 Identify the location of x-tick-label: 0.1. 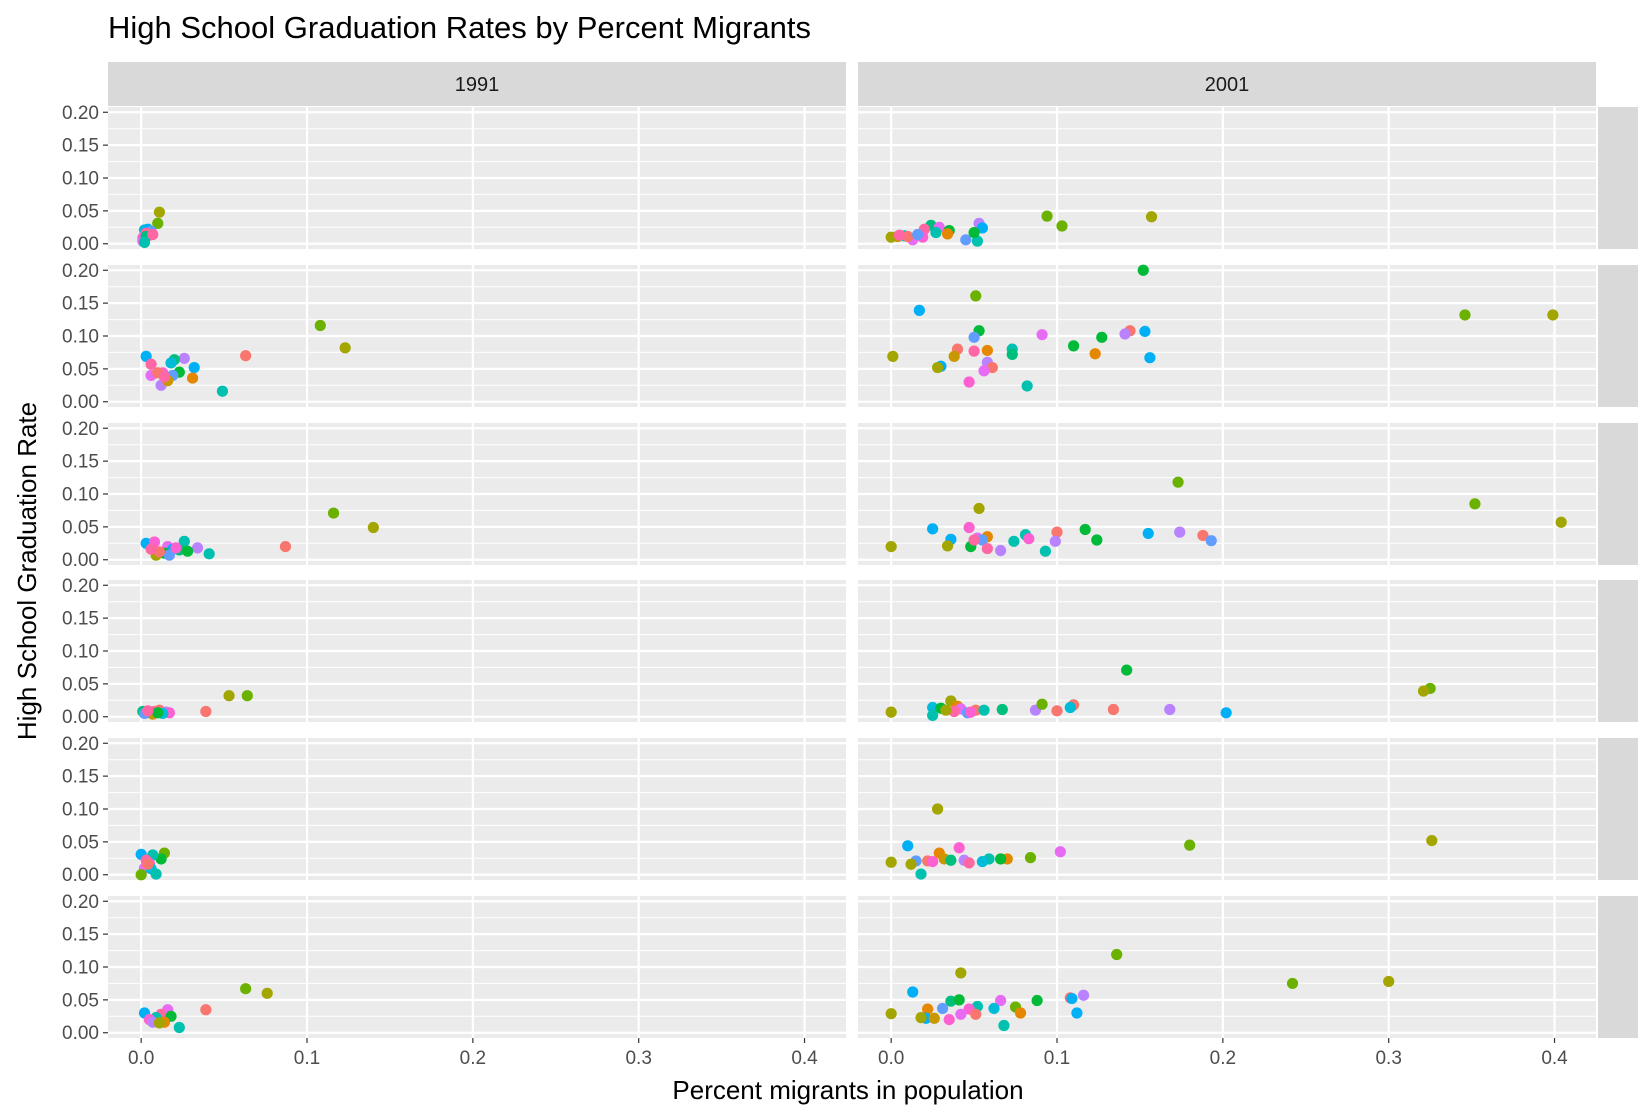
(307, 1058).